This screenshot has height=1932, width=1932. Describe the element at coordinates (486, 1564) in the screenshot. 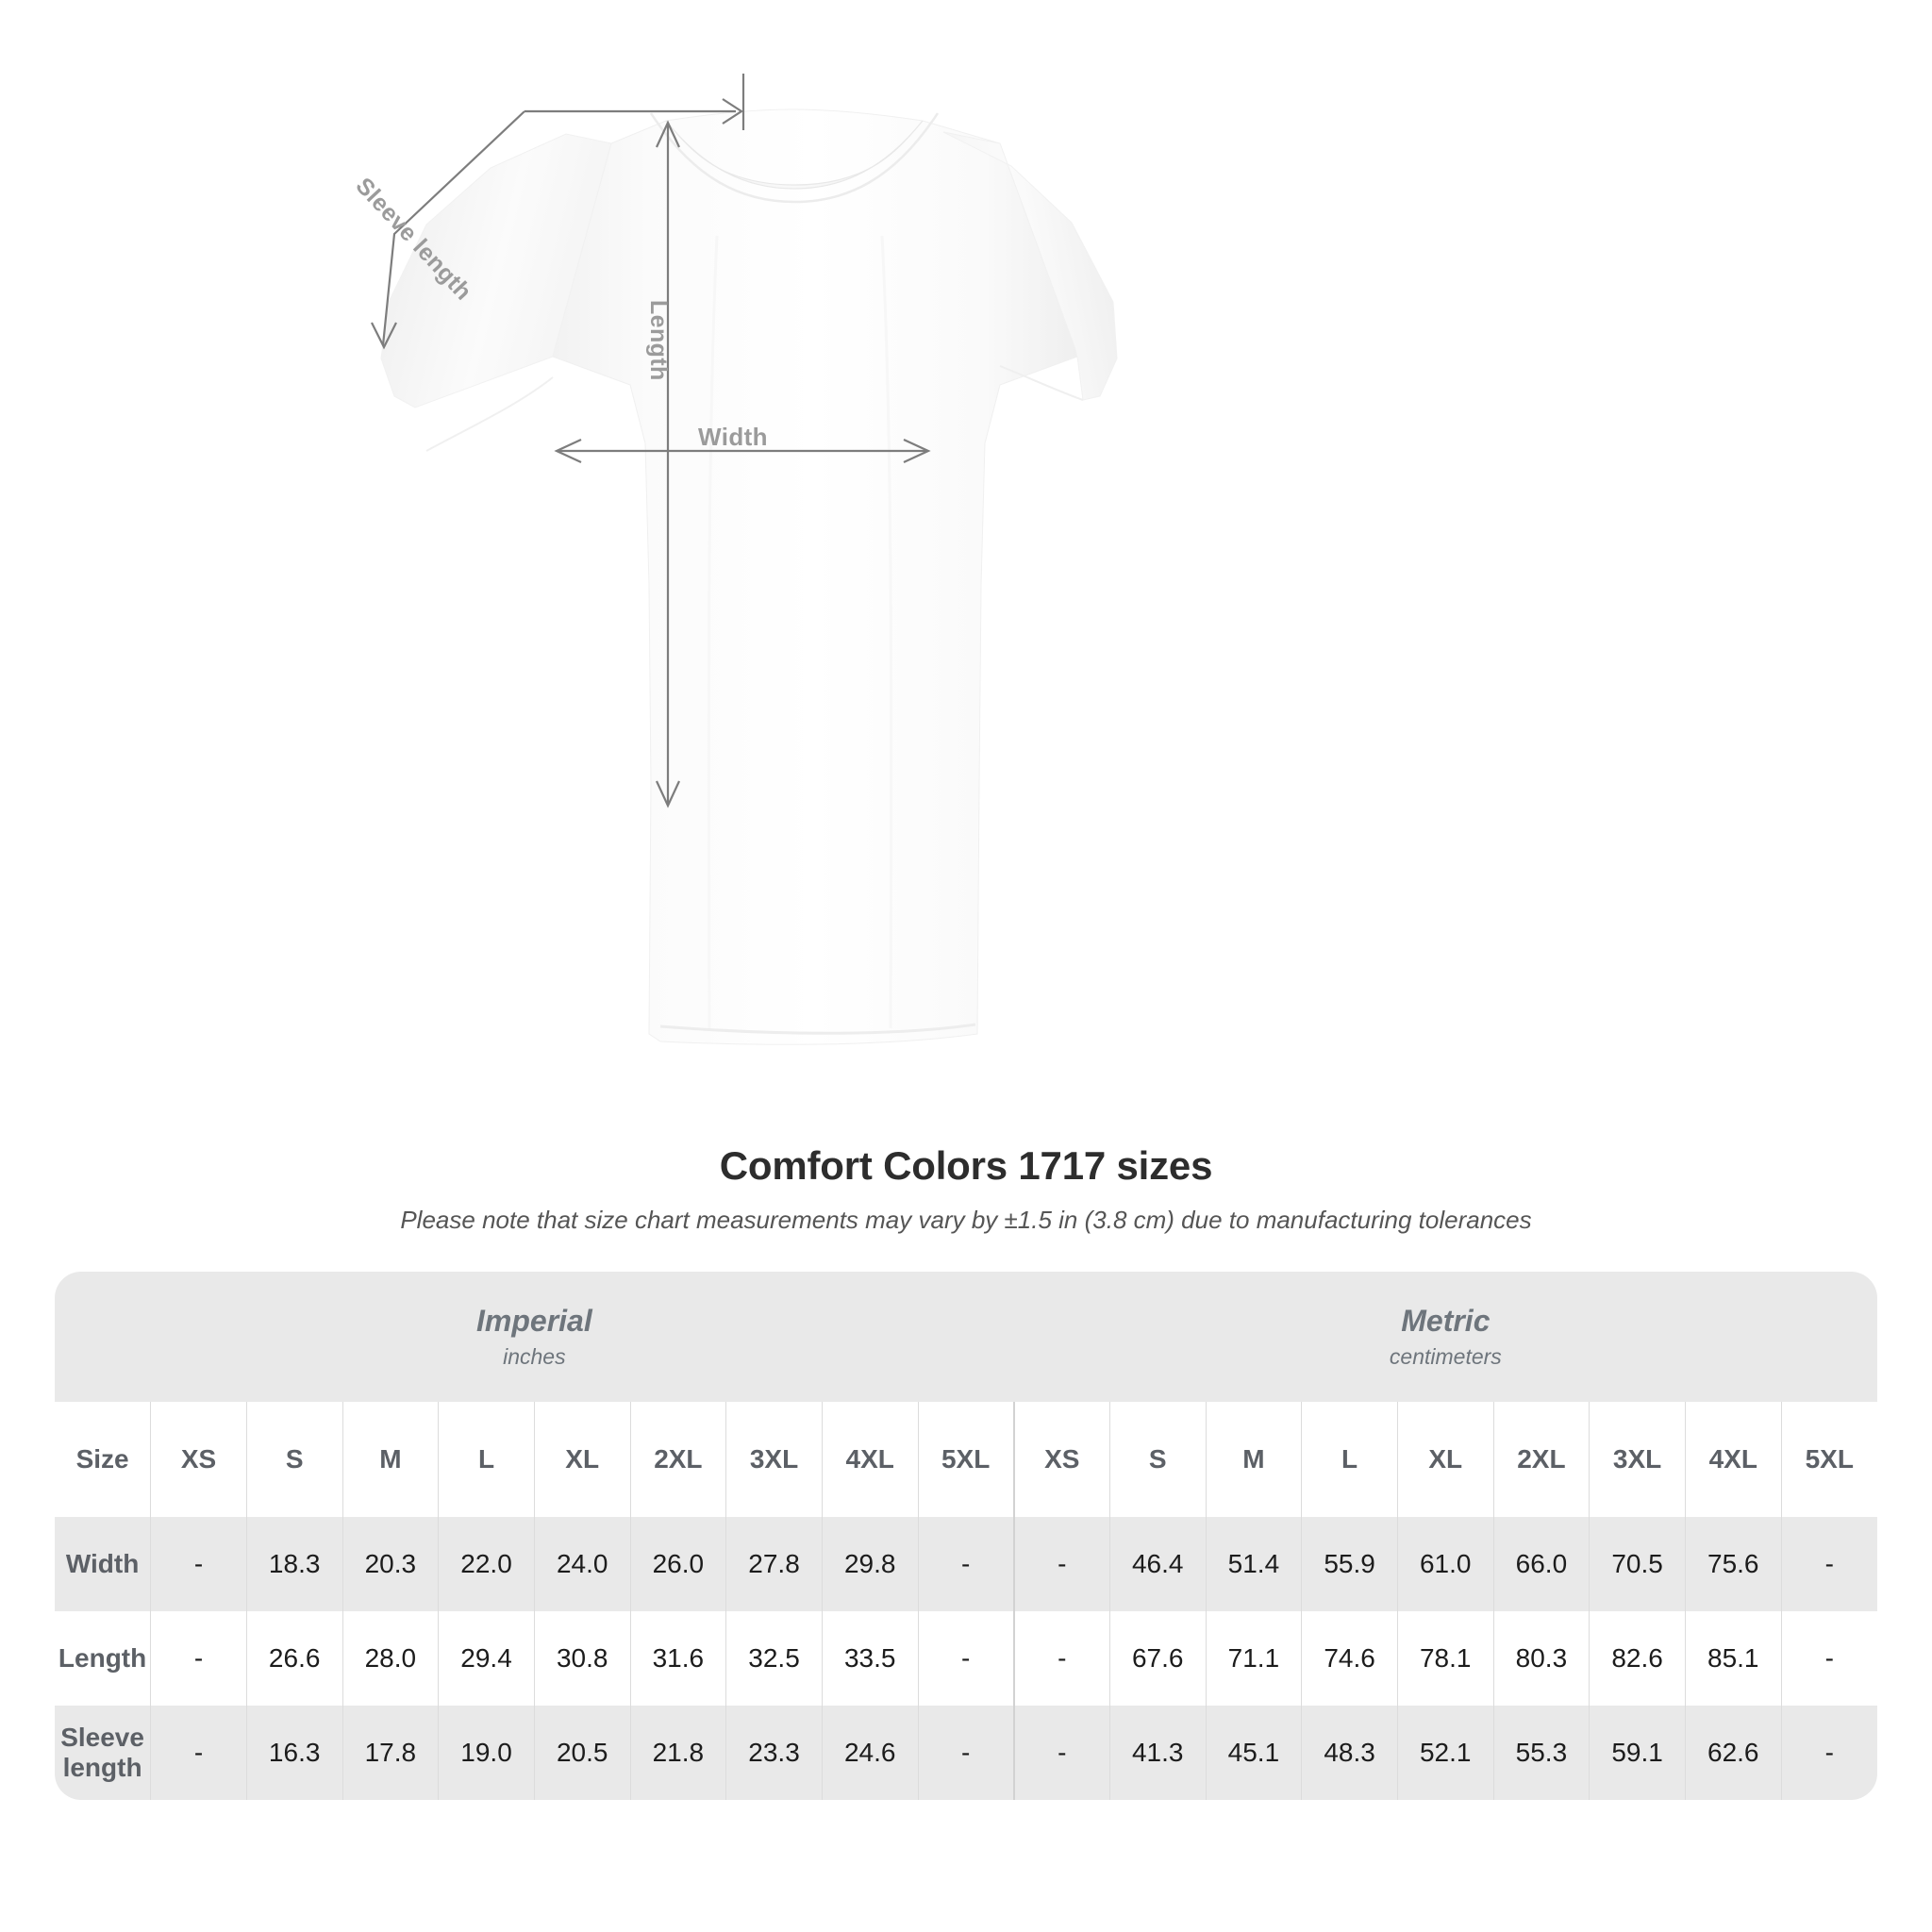

I see `width-imp-l: 22.0` at that location.